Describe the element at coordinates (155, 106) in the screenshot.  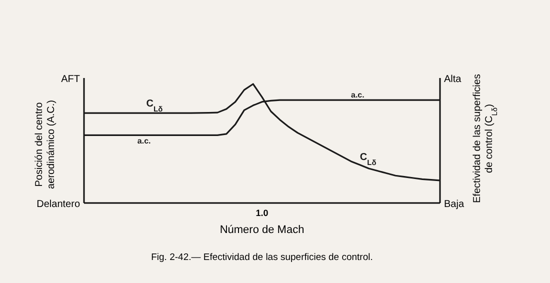
I see `series-label: C$_{Lδ}$` at that location.